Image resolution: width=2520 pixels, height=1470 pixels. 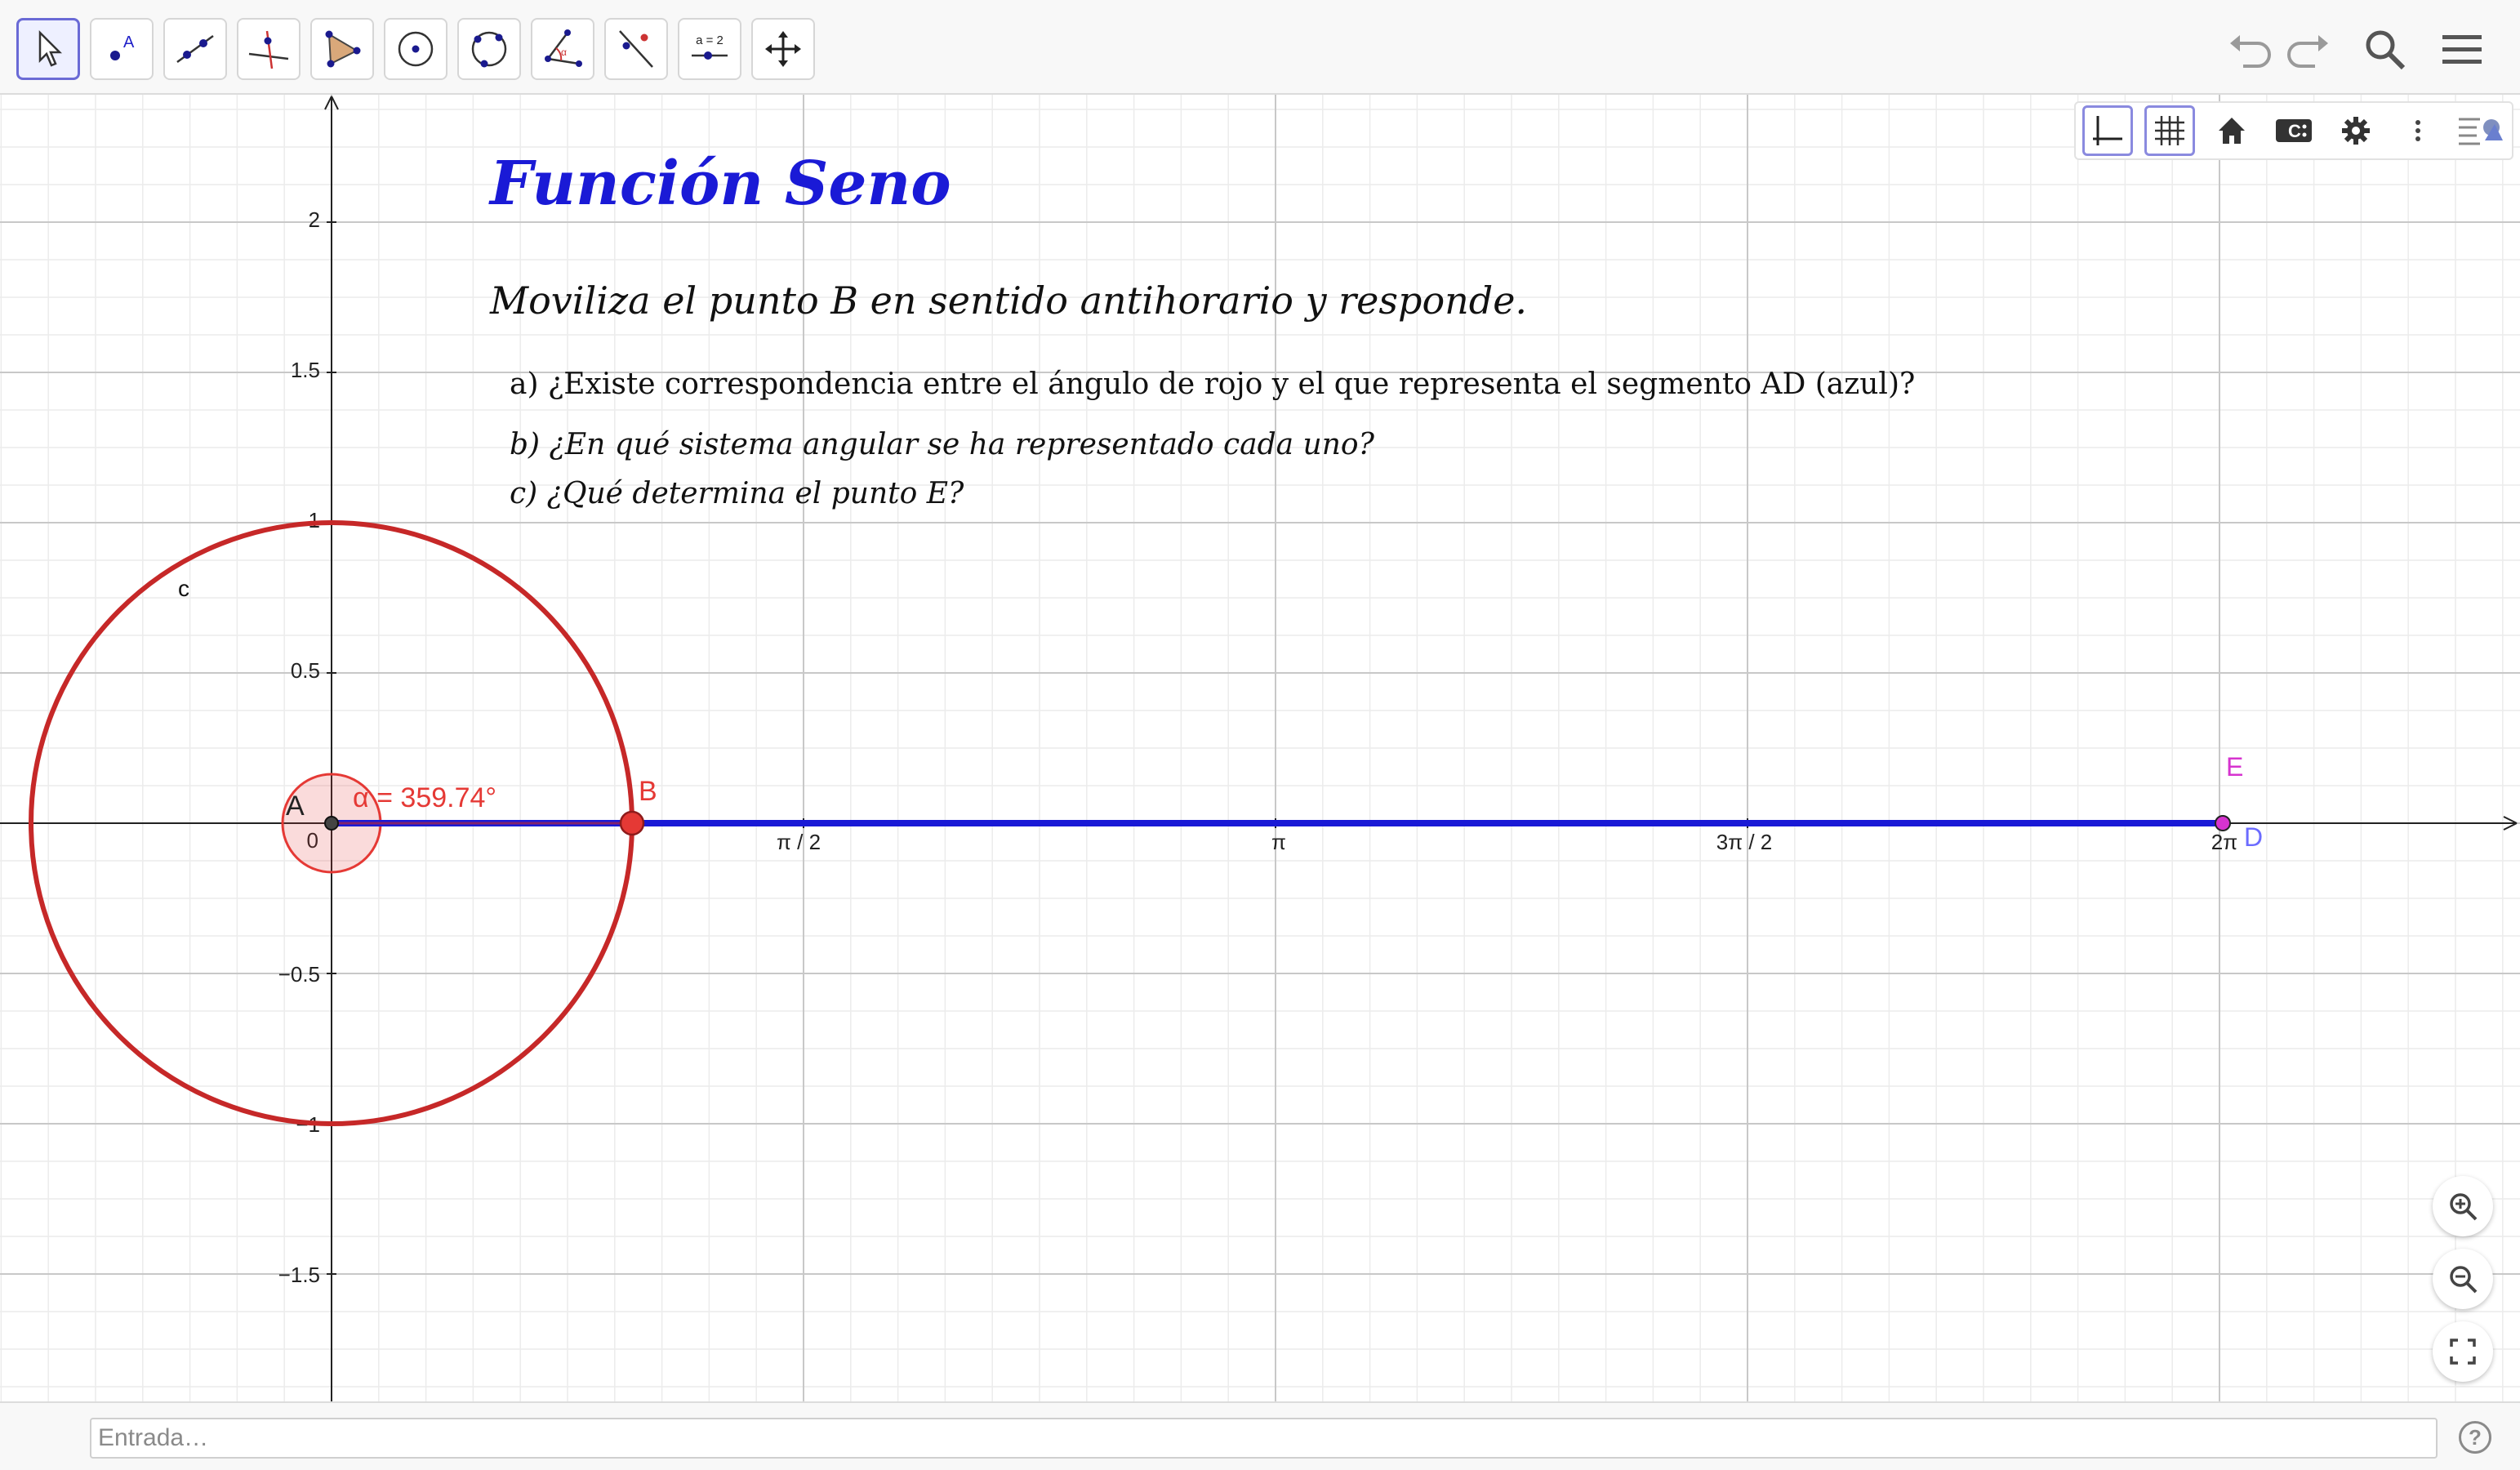 What do you see at coordinates (719, 184) in the screenshot?
I see `activity-title: Función Seno` at bounding box center [719, 184].